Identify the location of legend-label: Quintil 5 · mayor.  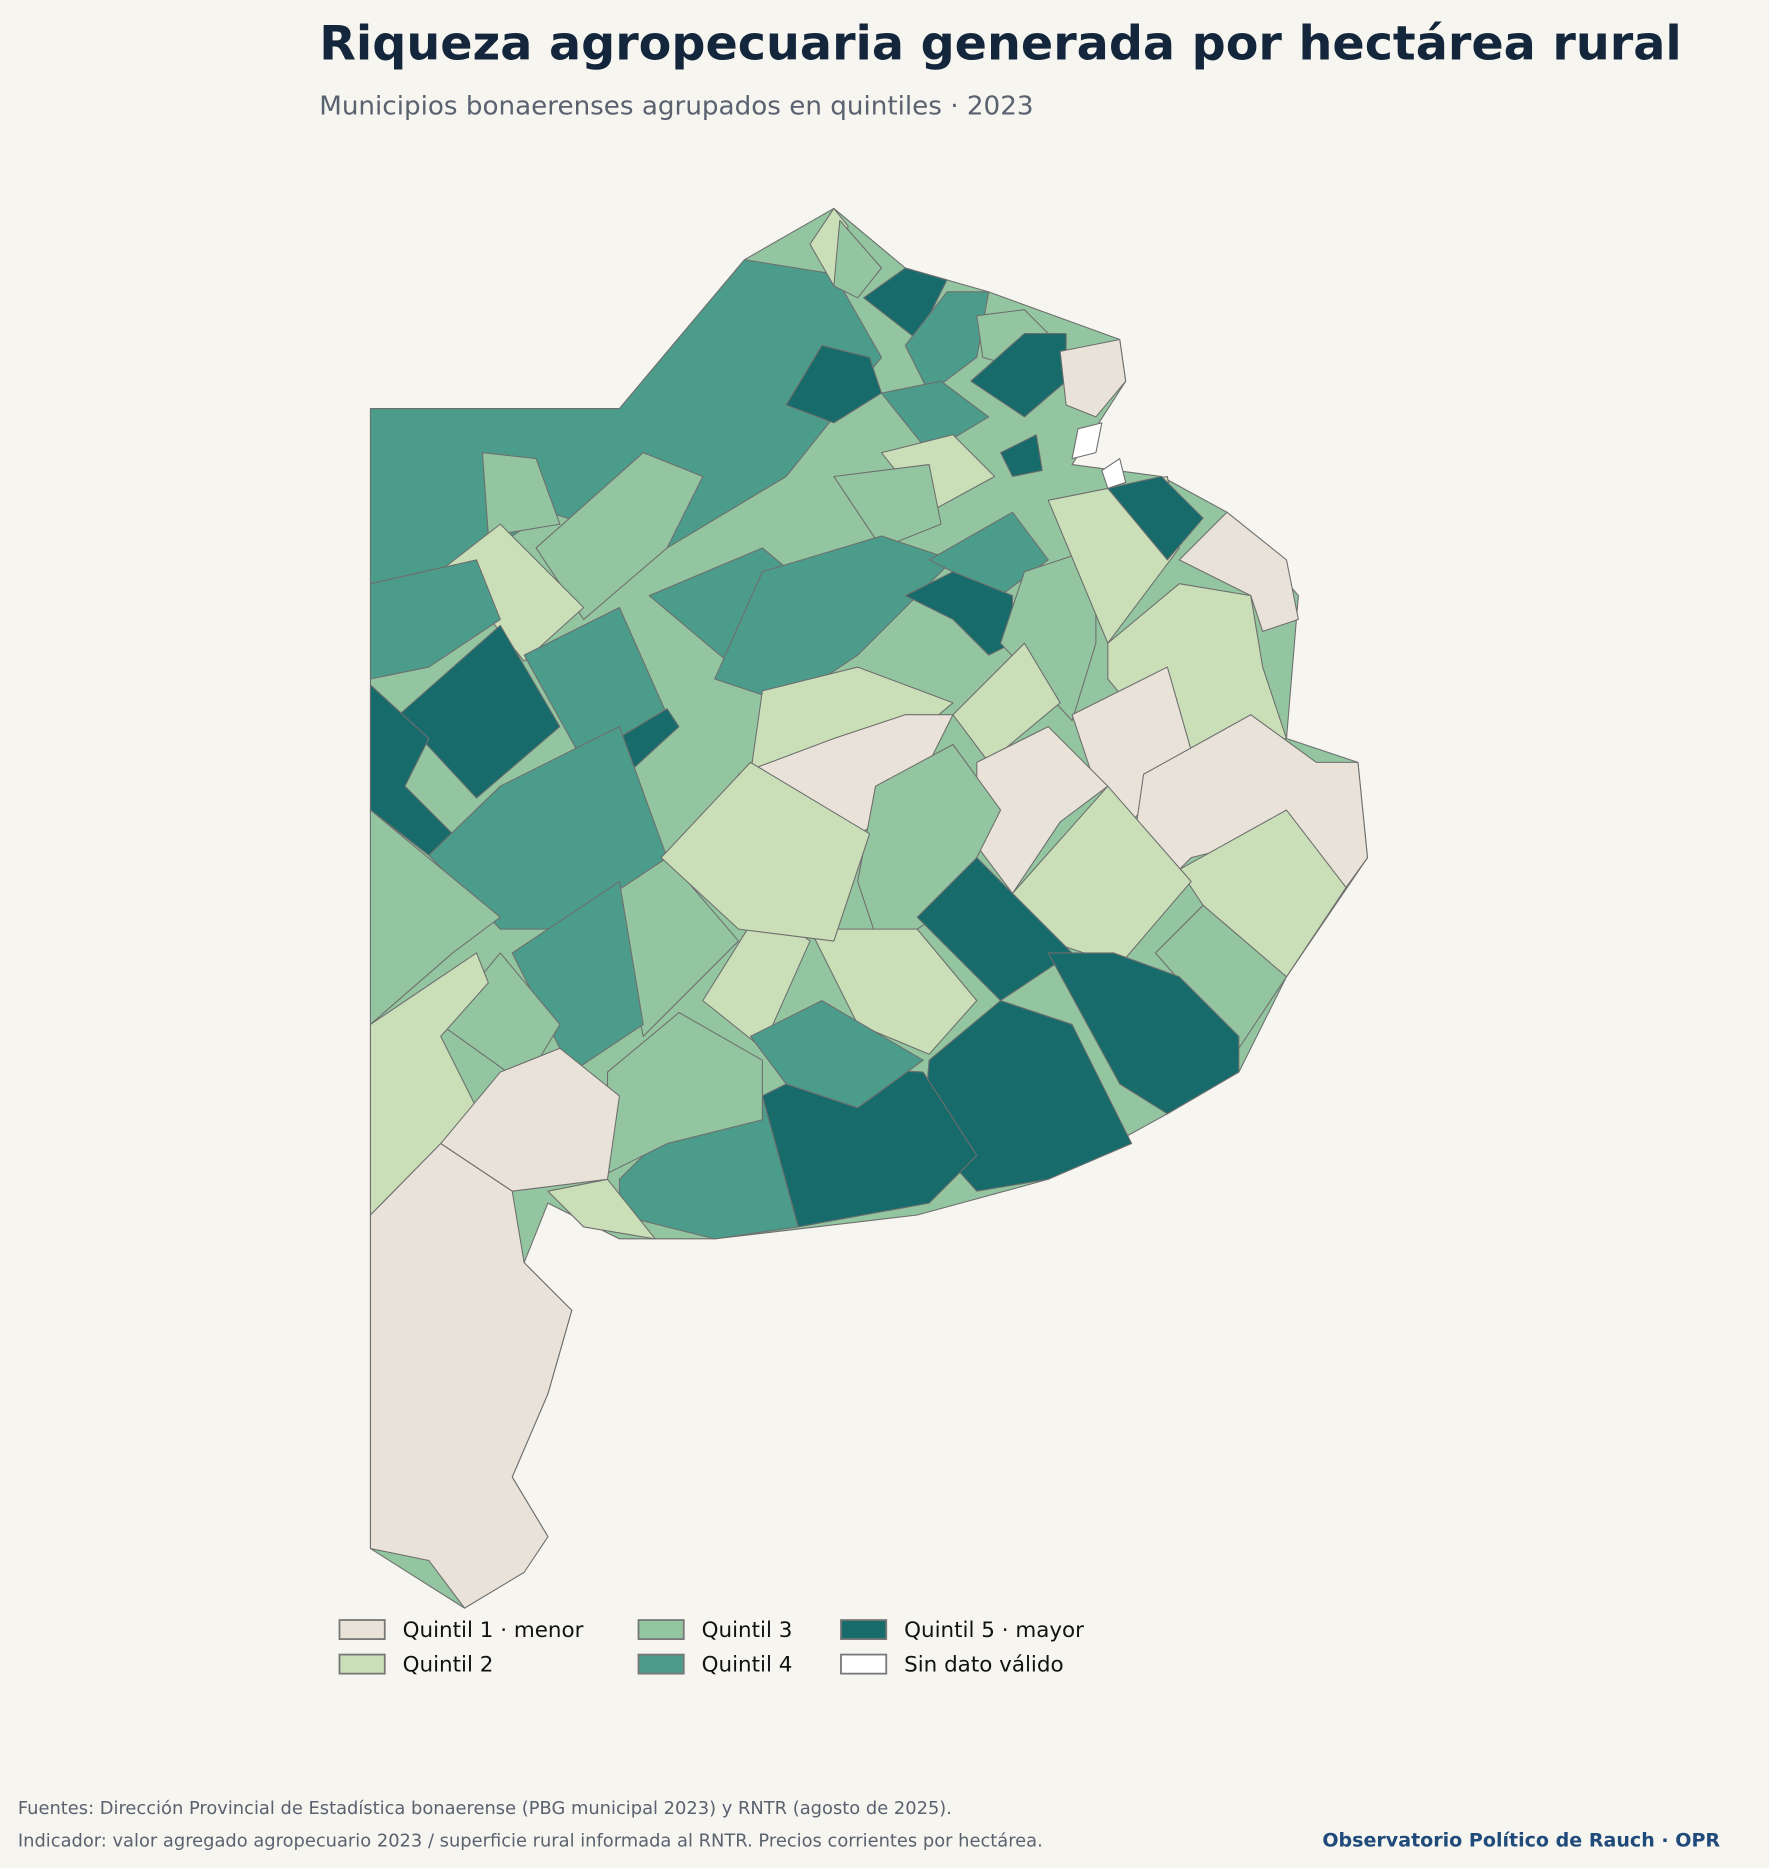
(994, 1630).